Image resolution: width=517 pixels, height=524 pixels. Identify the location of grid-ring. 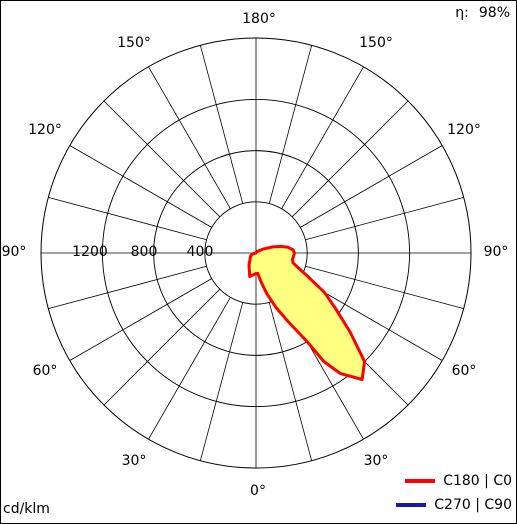
(256, 253).